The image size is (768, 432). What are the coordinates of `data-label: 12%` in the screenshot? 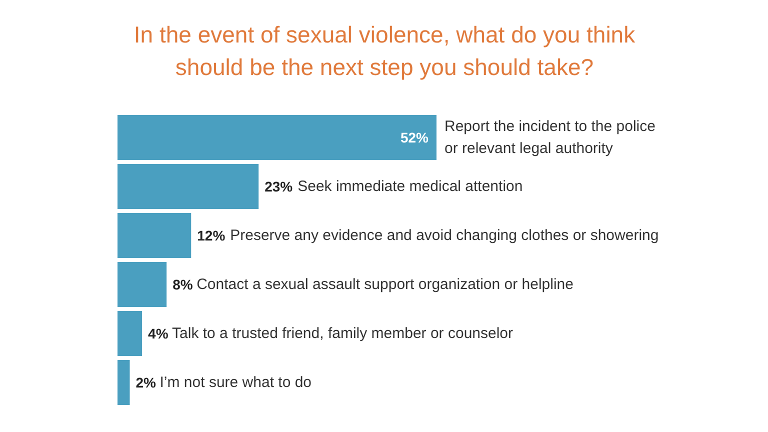 It's located at (211, 236).